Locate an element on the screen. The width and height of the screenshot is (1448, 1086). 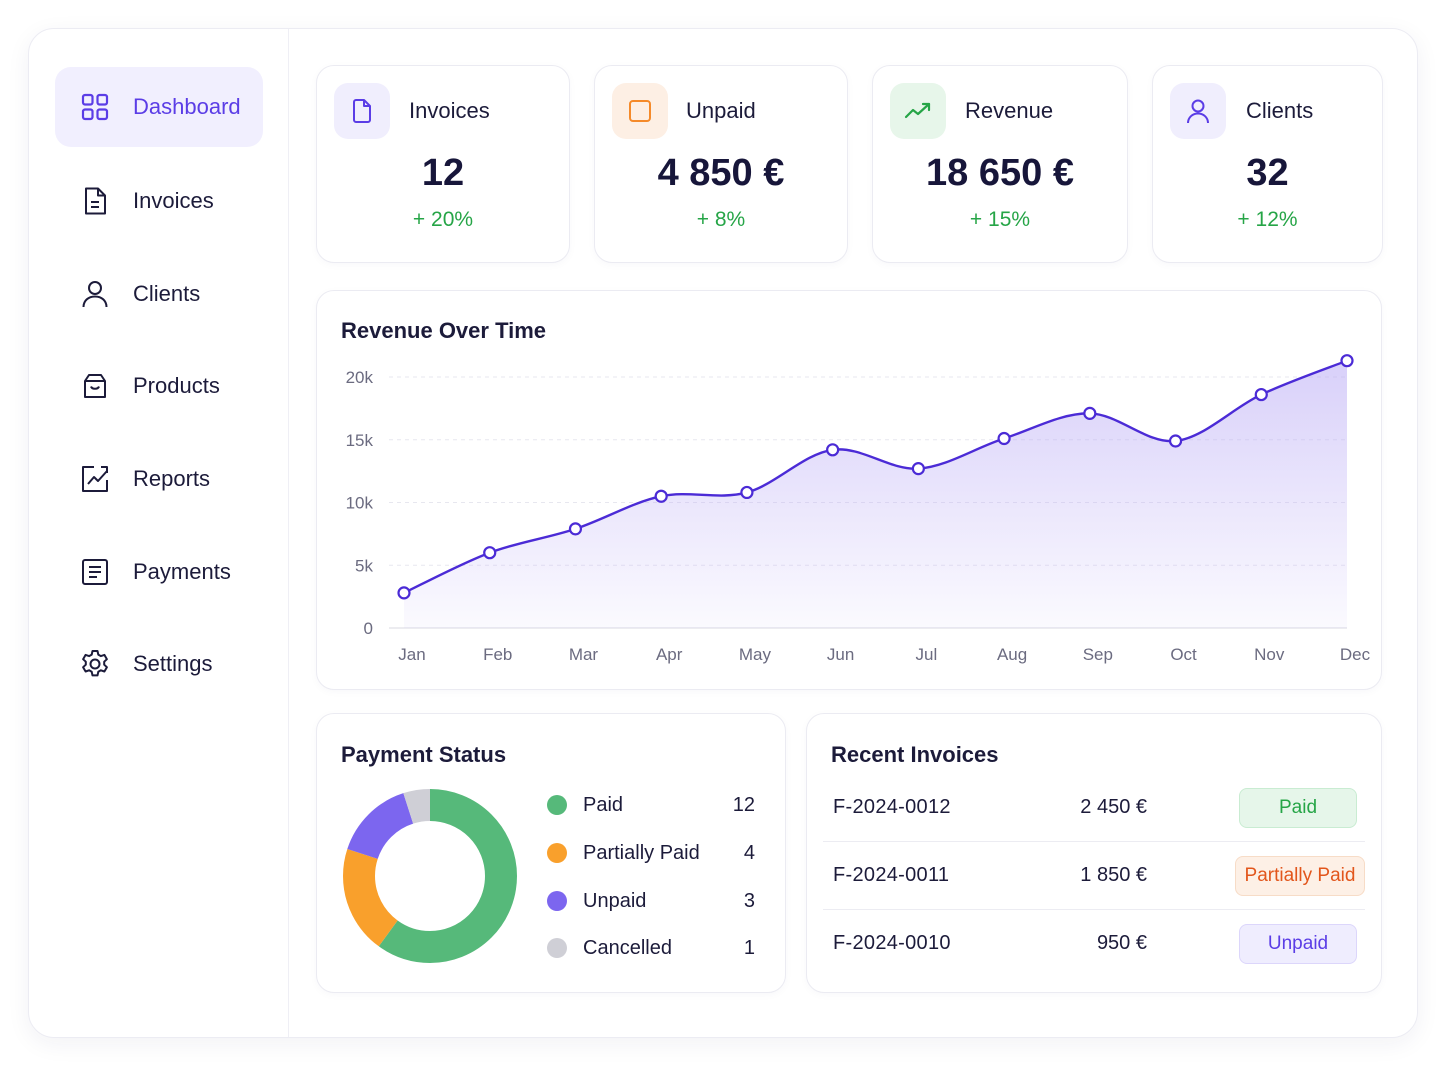
stat-card-invoices: Invoices 12 + 20% is located at coordinates (443, 164).